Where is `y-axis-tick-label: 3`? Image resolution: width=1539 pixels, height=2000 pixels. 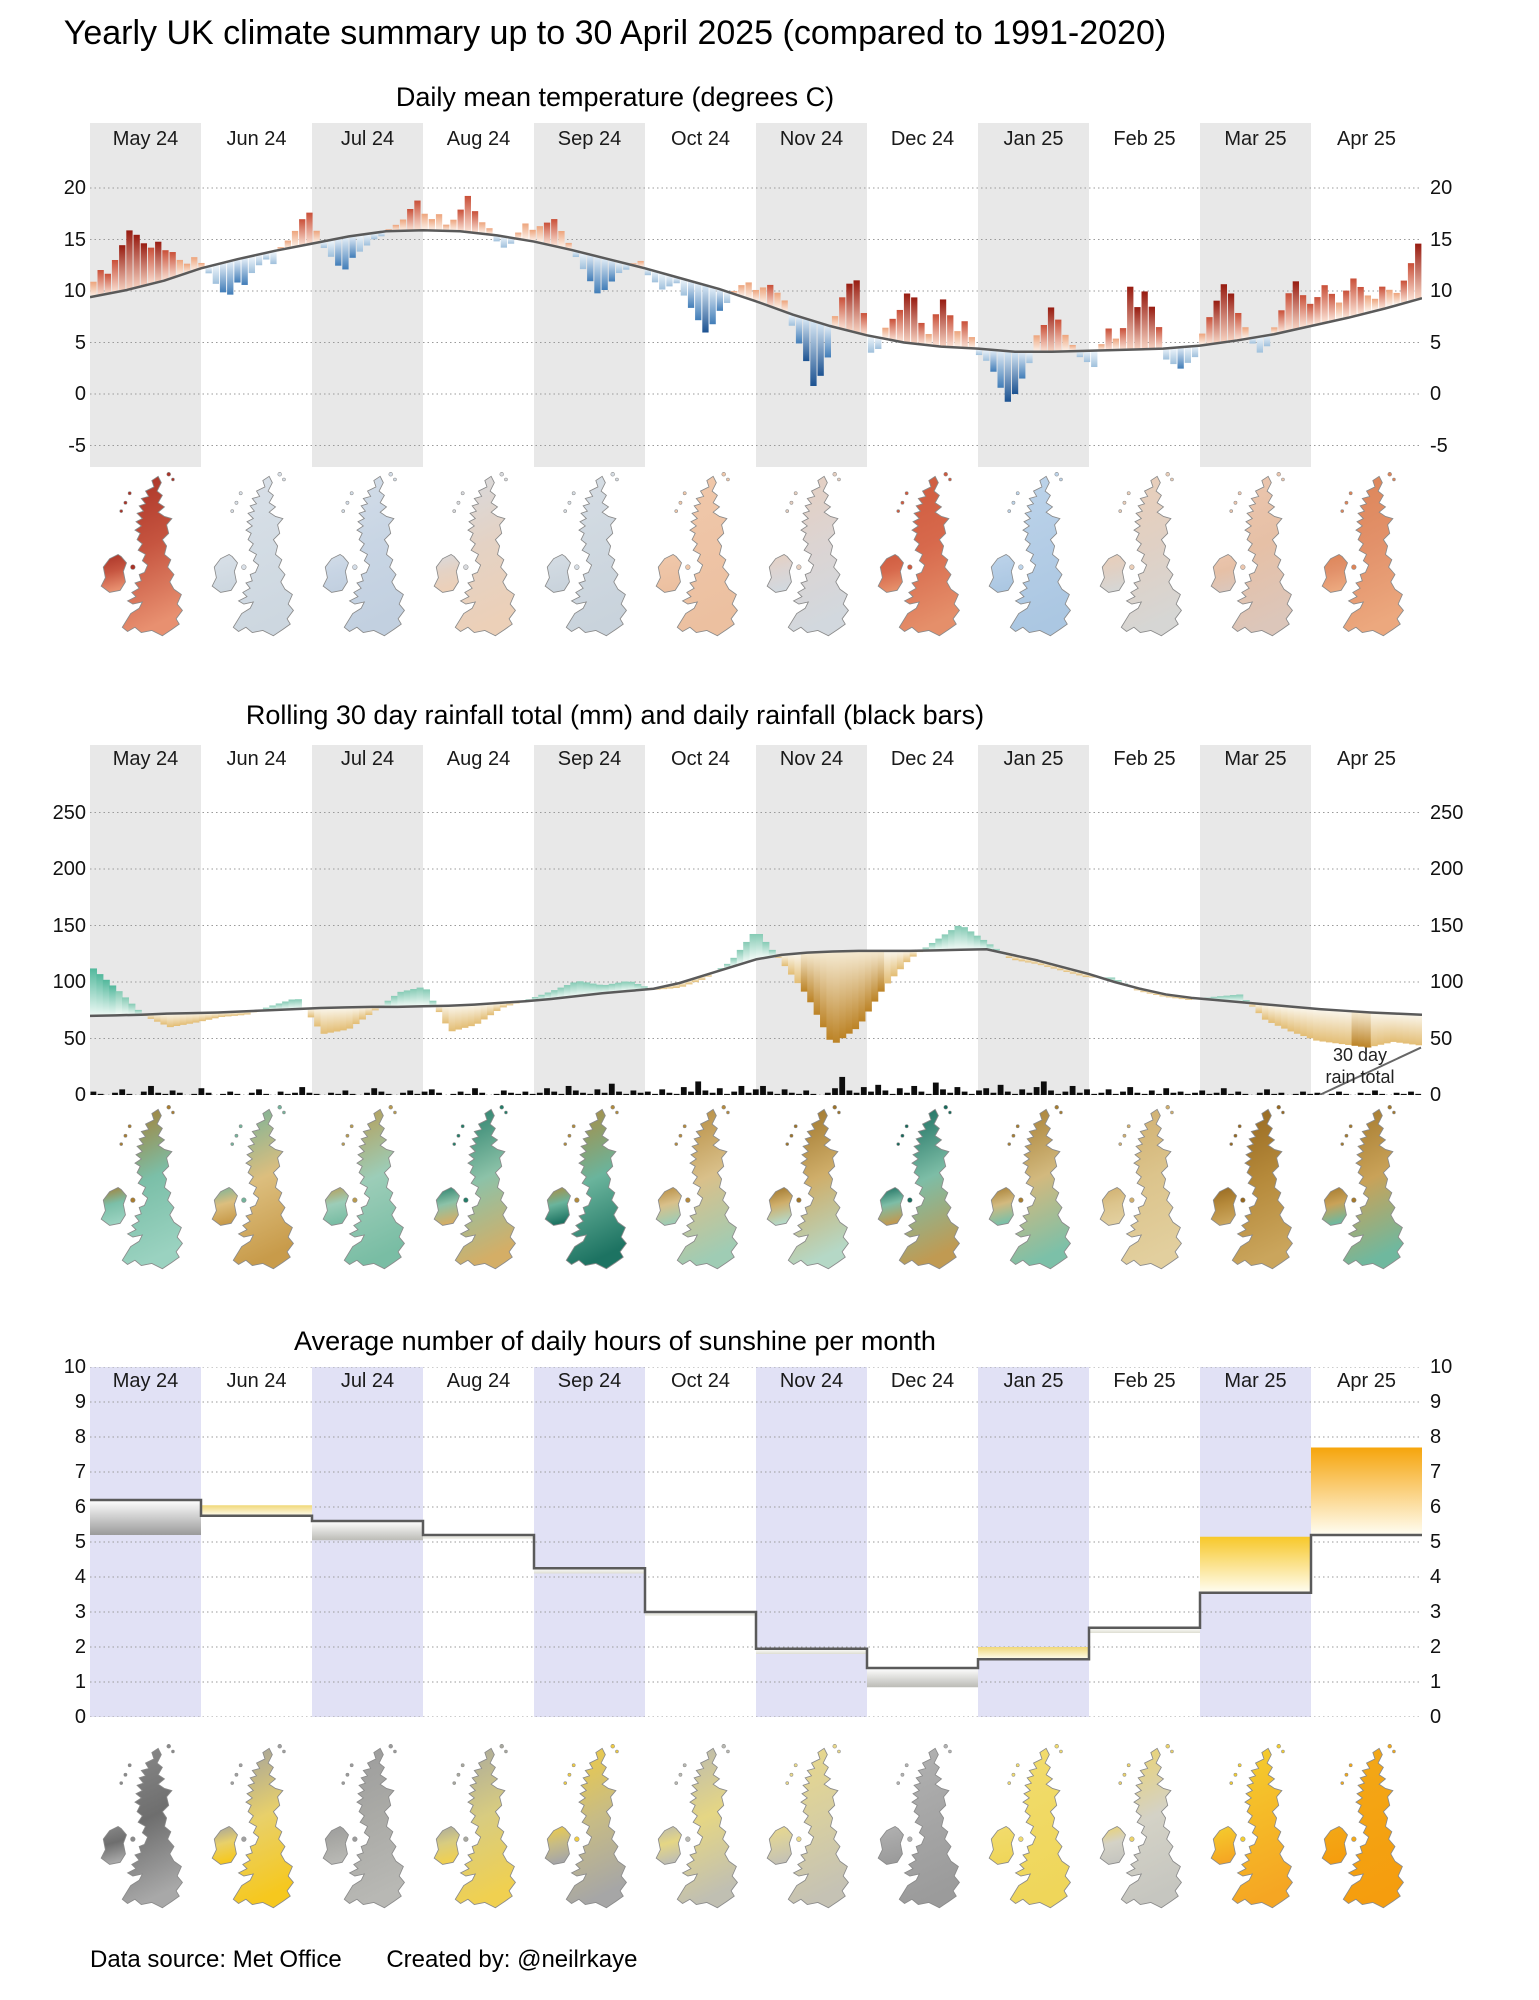
y-axis-tick-label: 3 is located at coordinates (1436, 1612).